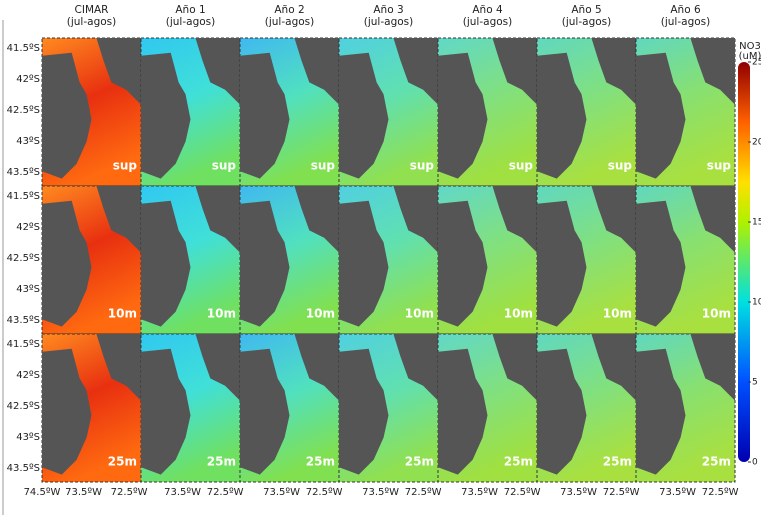 The width and height of the screenshot is (761, 515). I want to click on lon-label: 74.5ºW, so click(42, 492).